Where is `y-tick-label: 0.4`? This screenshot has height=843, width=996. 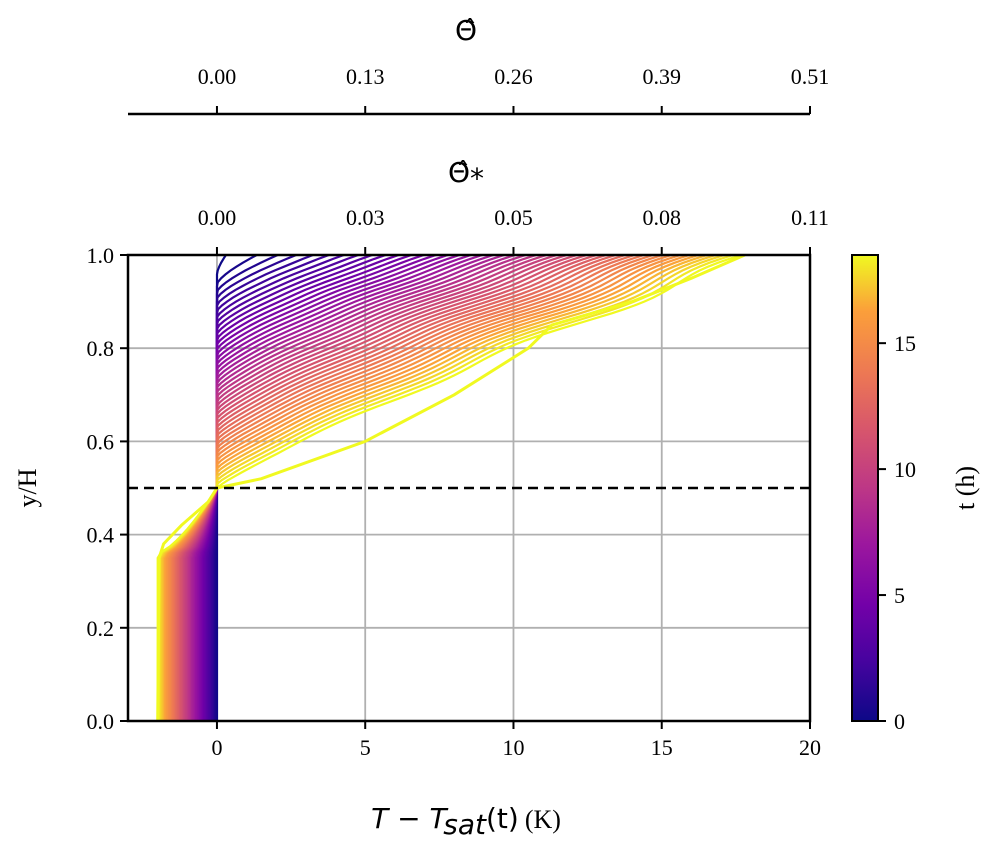 y-tick-label: 0.4 is located at coordinates (101, 535).